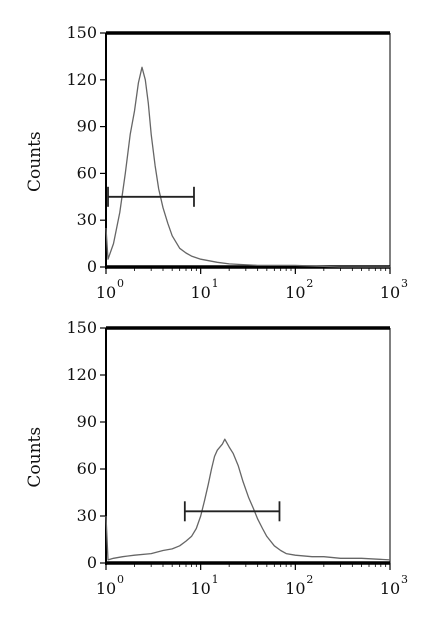 The width and height of the screenshot is (428, 621). I want to click on histogram-series-line, so click(248, 499).